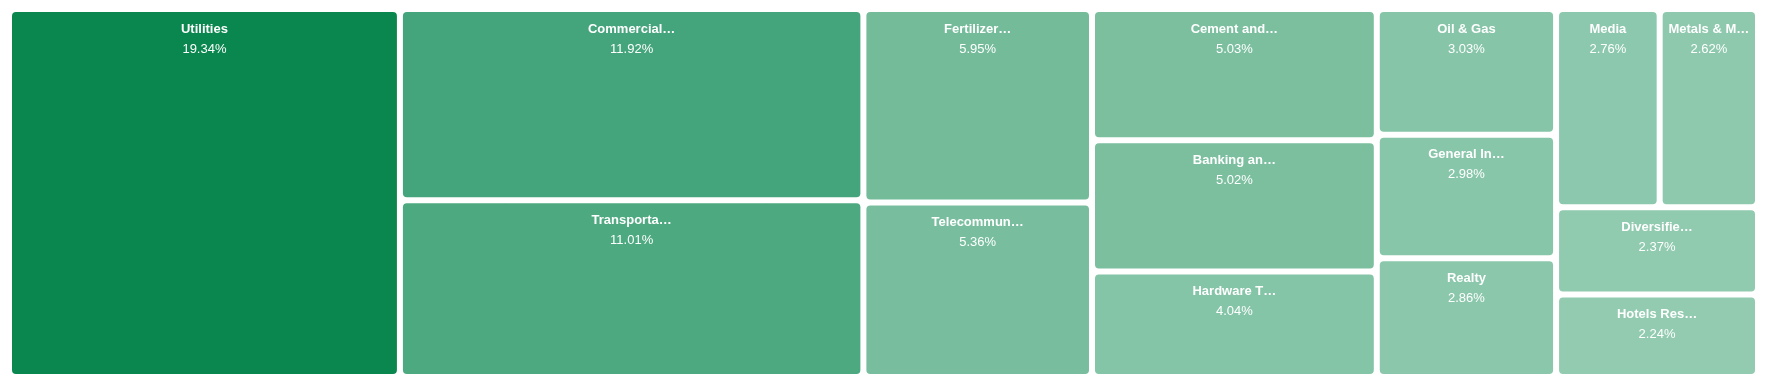 This screenshot has height=386, width=1767. What do you see at coordinates (1467, 297) in the screenshot?
I see `data-label: 2.86%` at bounding box center [1467, 297].